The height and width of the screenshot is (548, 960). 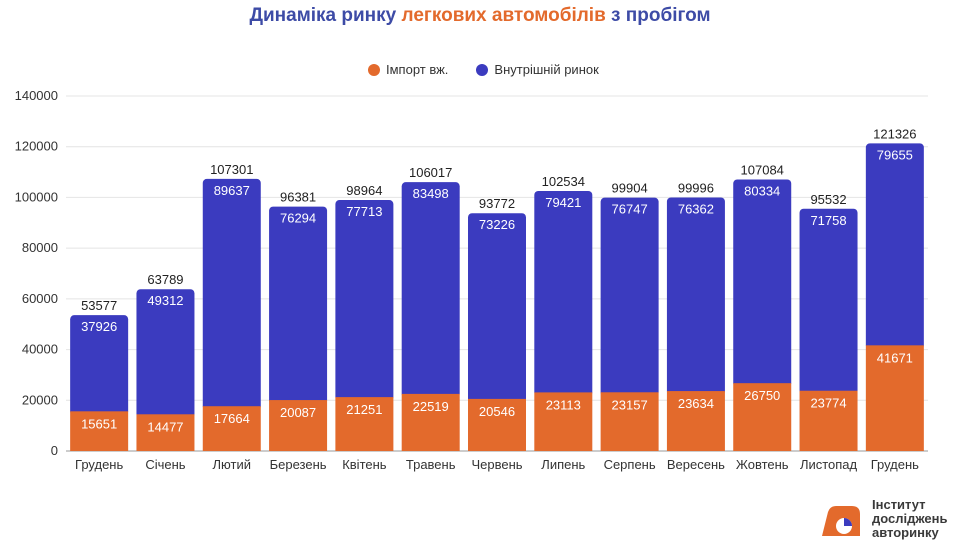 I want to click on bar-total-label: 98964, so click(x=364, y=190).